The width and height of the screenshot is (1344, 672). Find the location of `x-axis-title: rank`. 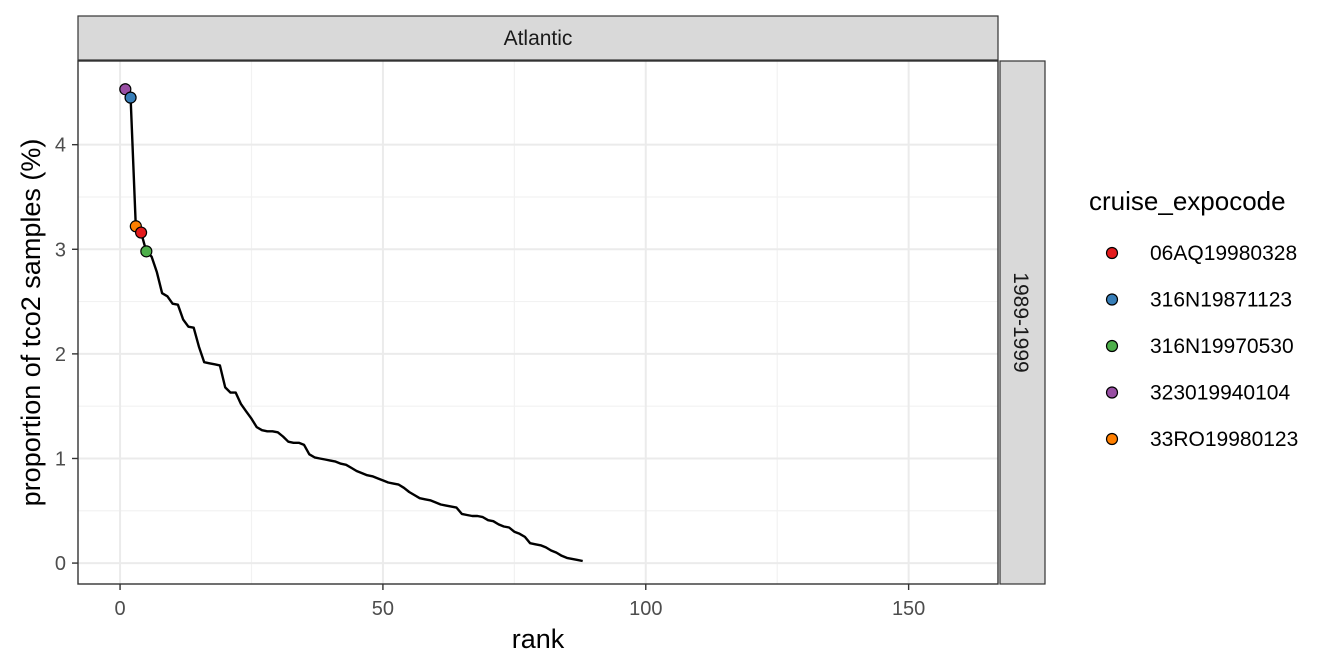

x-axis-title: rank is located at coordinates (538, 639).